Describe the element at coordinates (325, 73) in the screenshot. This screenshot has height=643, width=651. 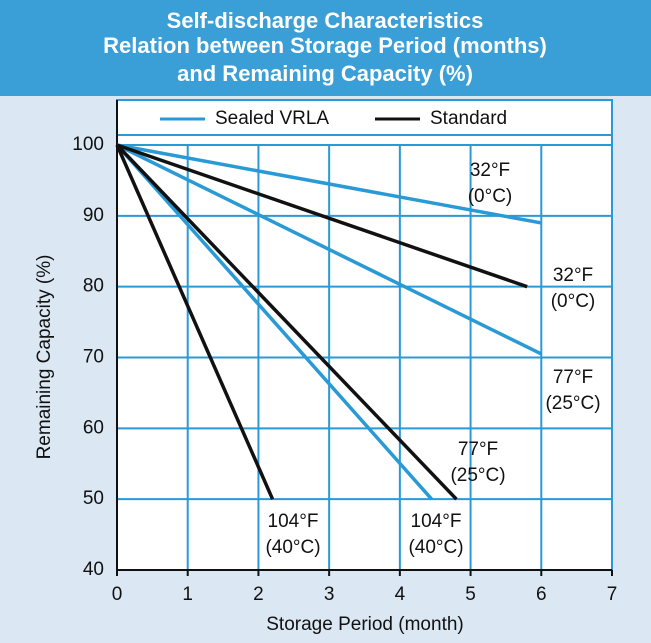
I see `chart-title: and Remaining Capacity (%)` at that location.